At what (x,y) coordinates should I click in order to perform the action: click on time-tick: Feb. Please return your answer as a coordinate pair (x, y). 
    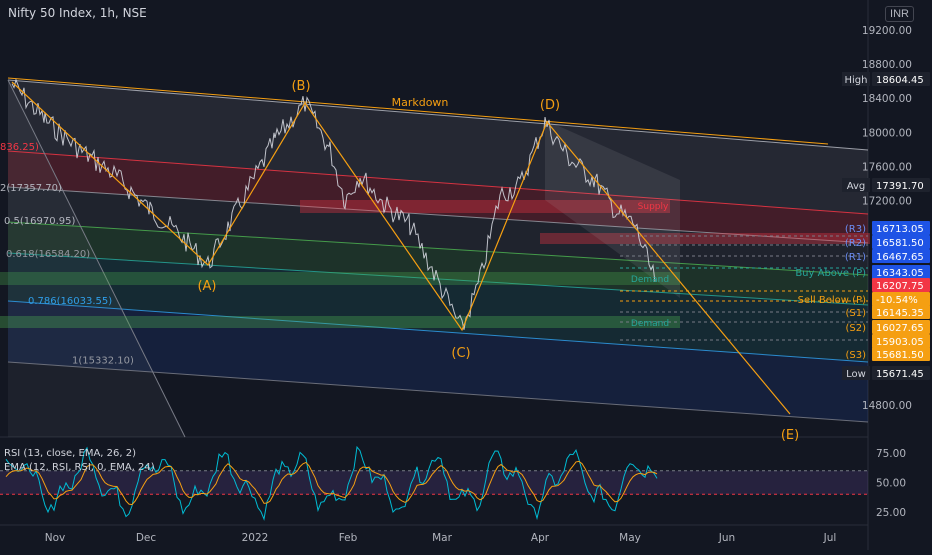
    Looking at the image, I should click on (348, 538).